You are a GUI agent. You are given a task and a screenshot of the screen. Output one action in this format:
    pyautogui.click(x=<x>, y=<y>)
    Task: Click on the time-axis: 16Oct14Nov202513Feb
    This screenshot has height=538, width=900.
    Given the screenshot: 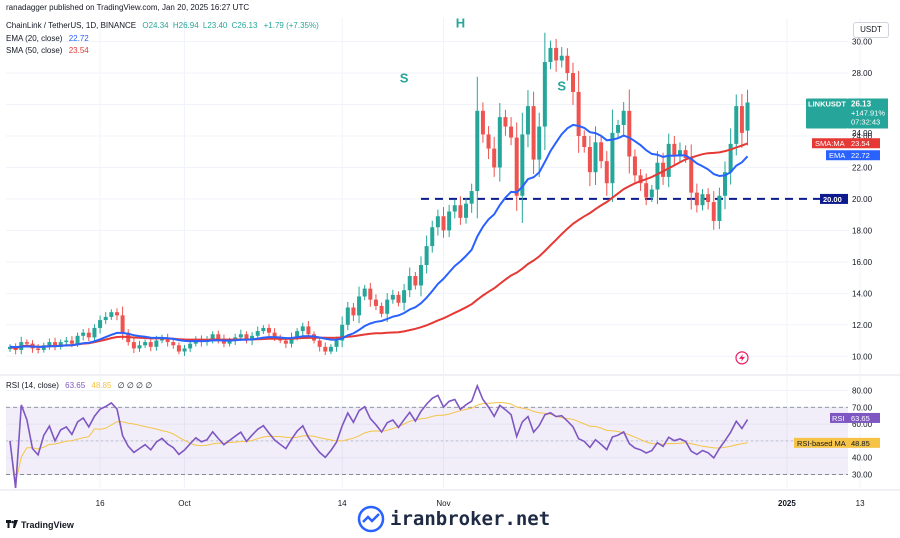 What is the action you would take?
    pyautogui.click(x=480, y=503)
    